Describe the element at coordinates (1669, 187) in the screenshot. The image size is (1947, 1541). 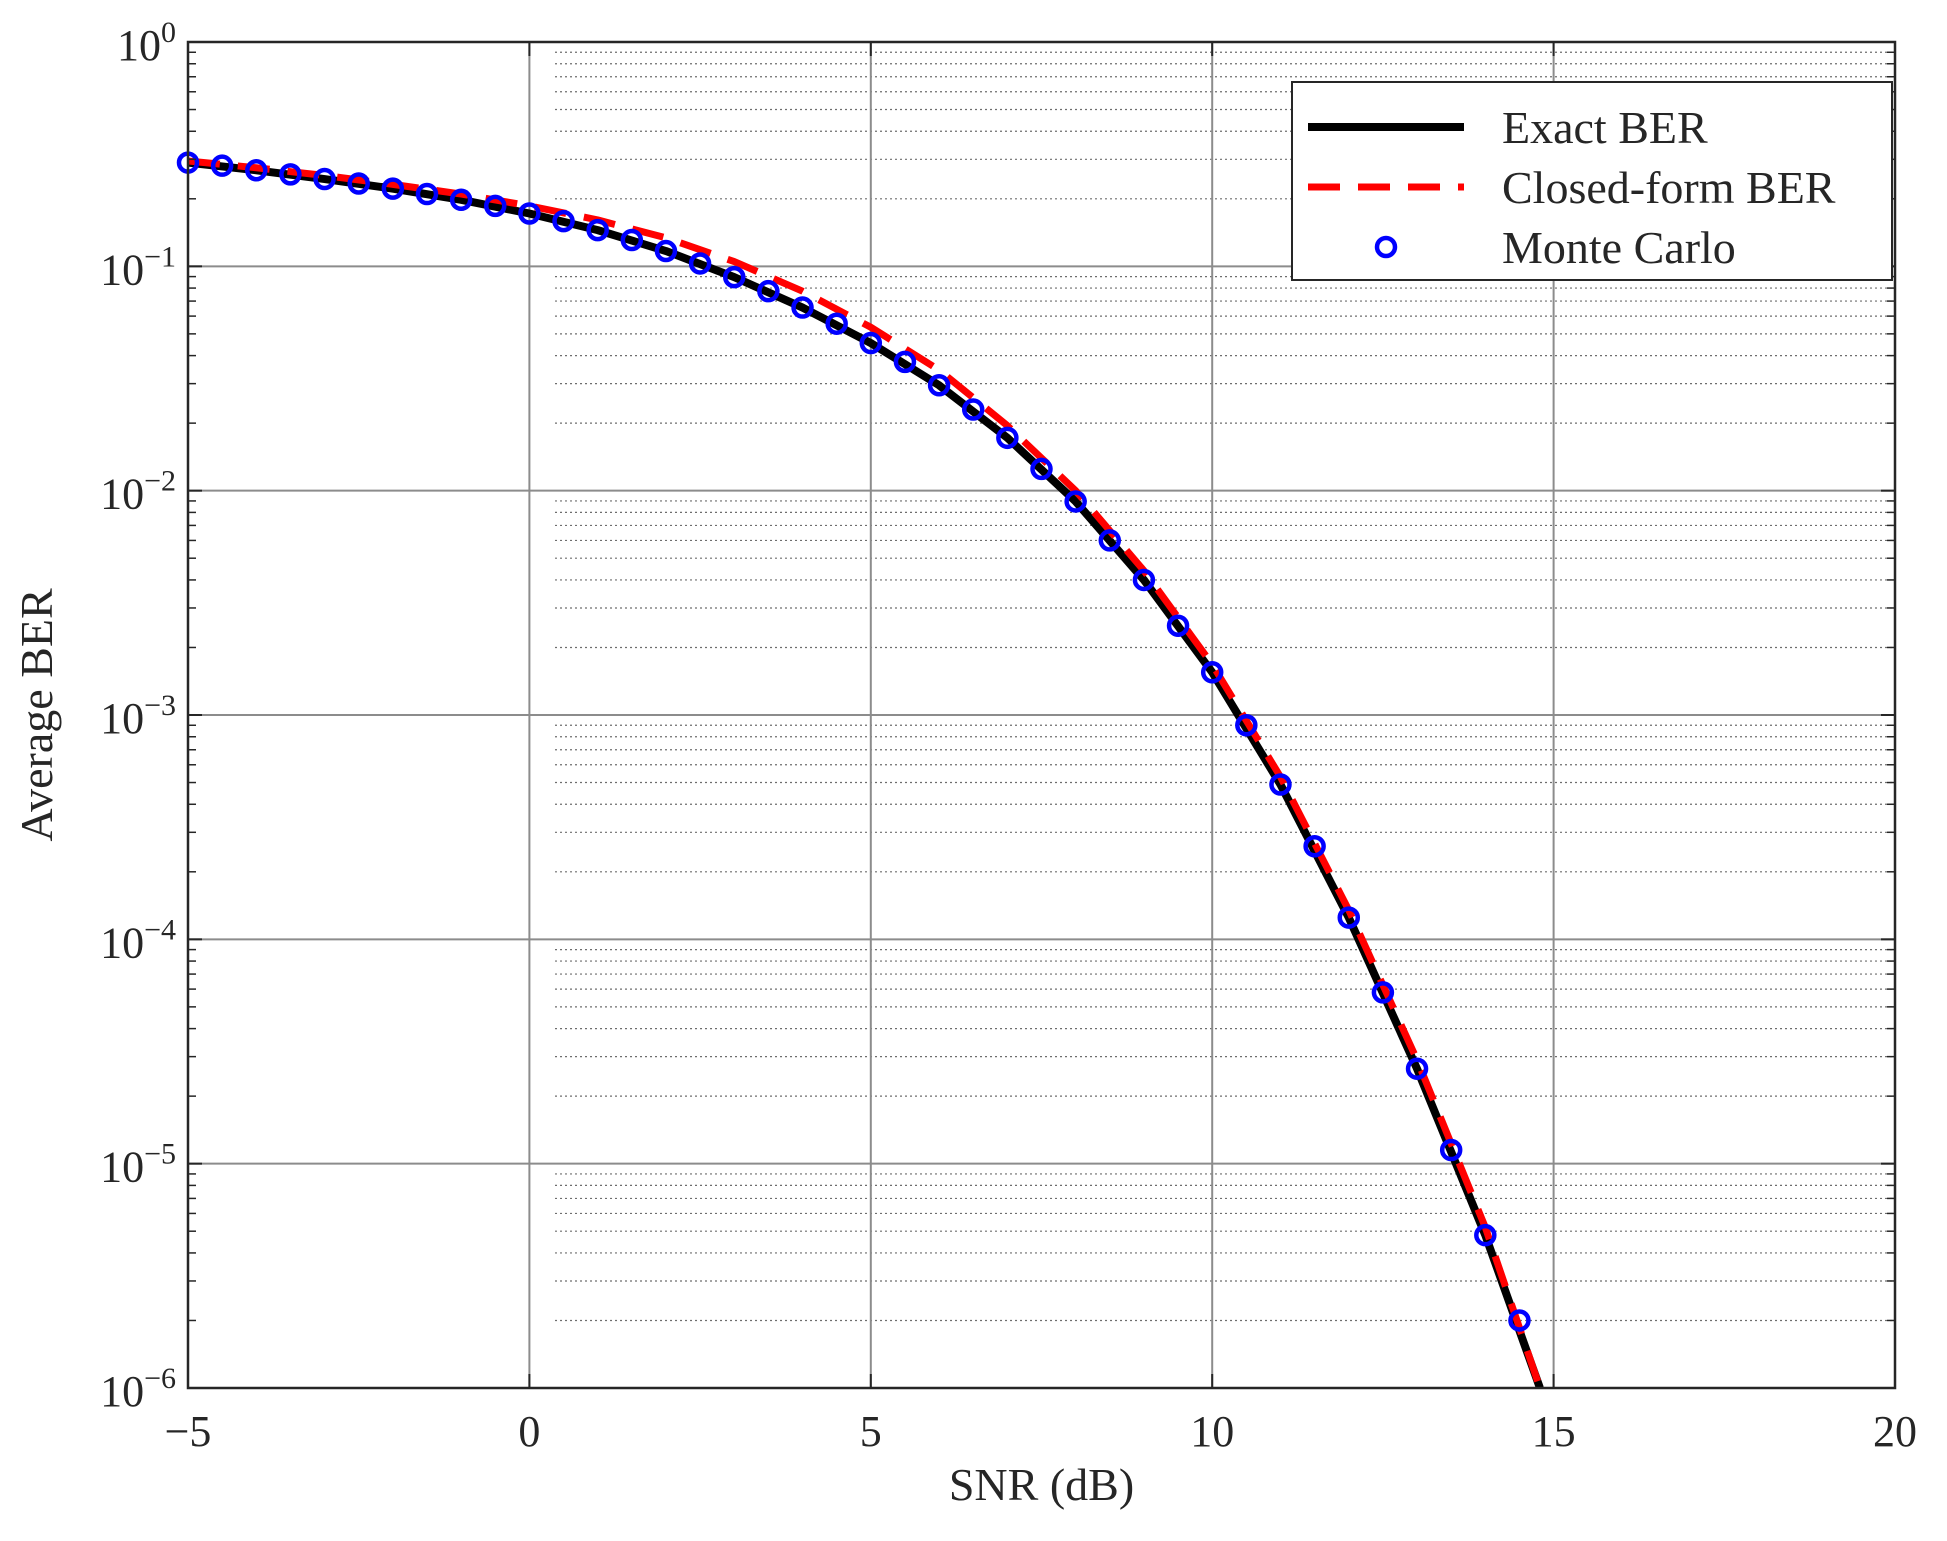
I see `legend-label-closed-form-ber: Closed-form BER` at that location.